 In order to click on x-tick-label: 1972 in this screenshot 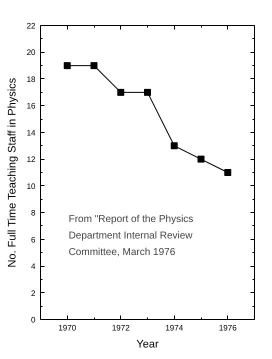, I will do `click(121, 328)`.